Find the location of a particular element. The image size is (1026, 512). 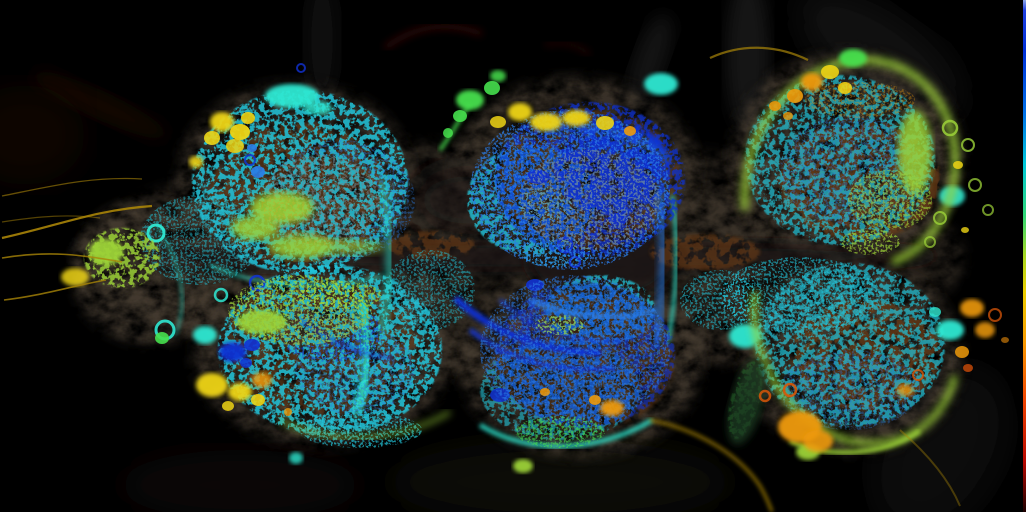

depth-colorbar is located at coordinates (1024, 256).